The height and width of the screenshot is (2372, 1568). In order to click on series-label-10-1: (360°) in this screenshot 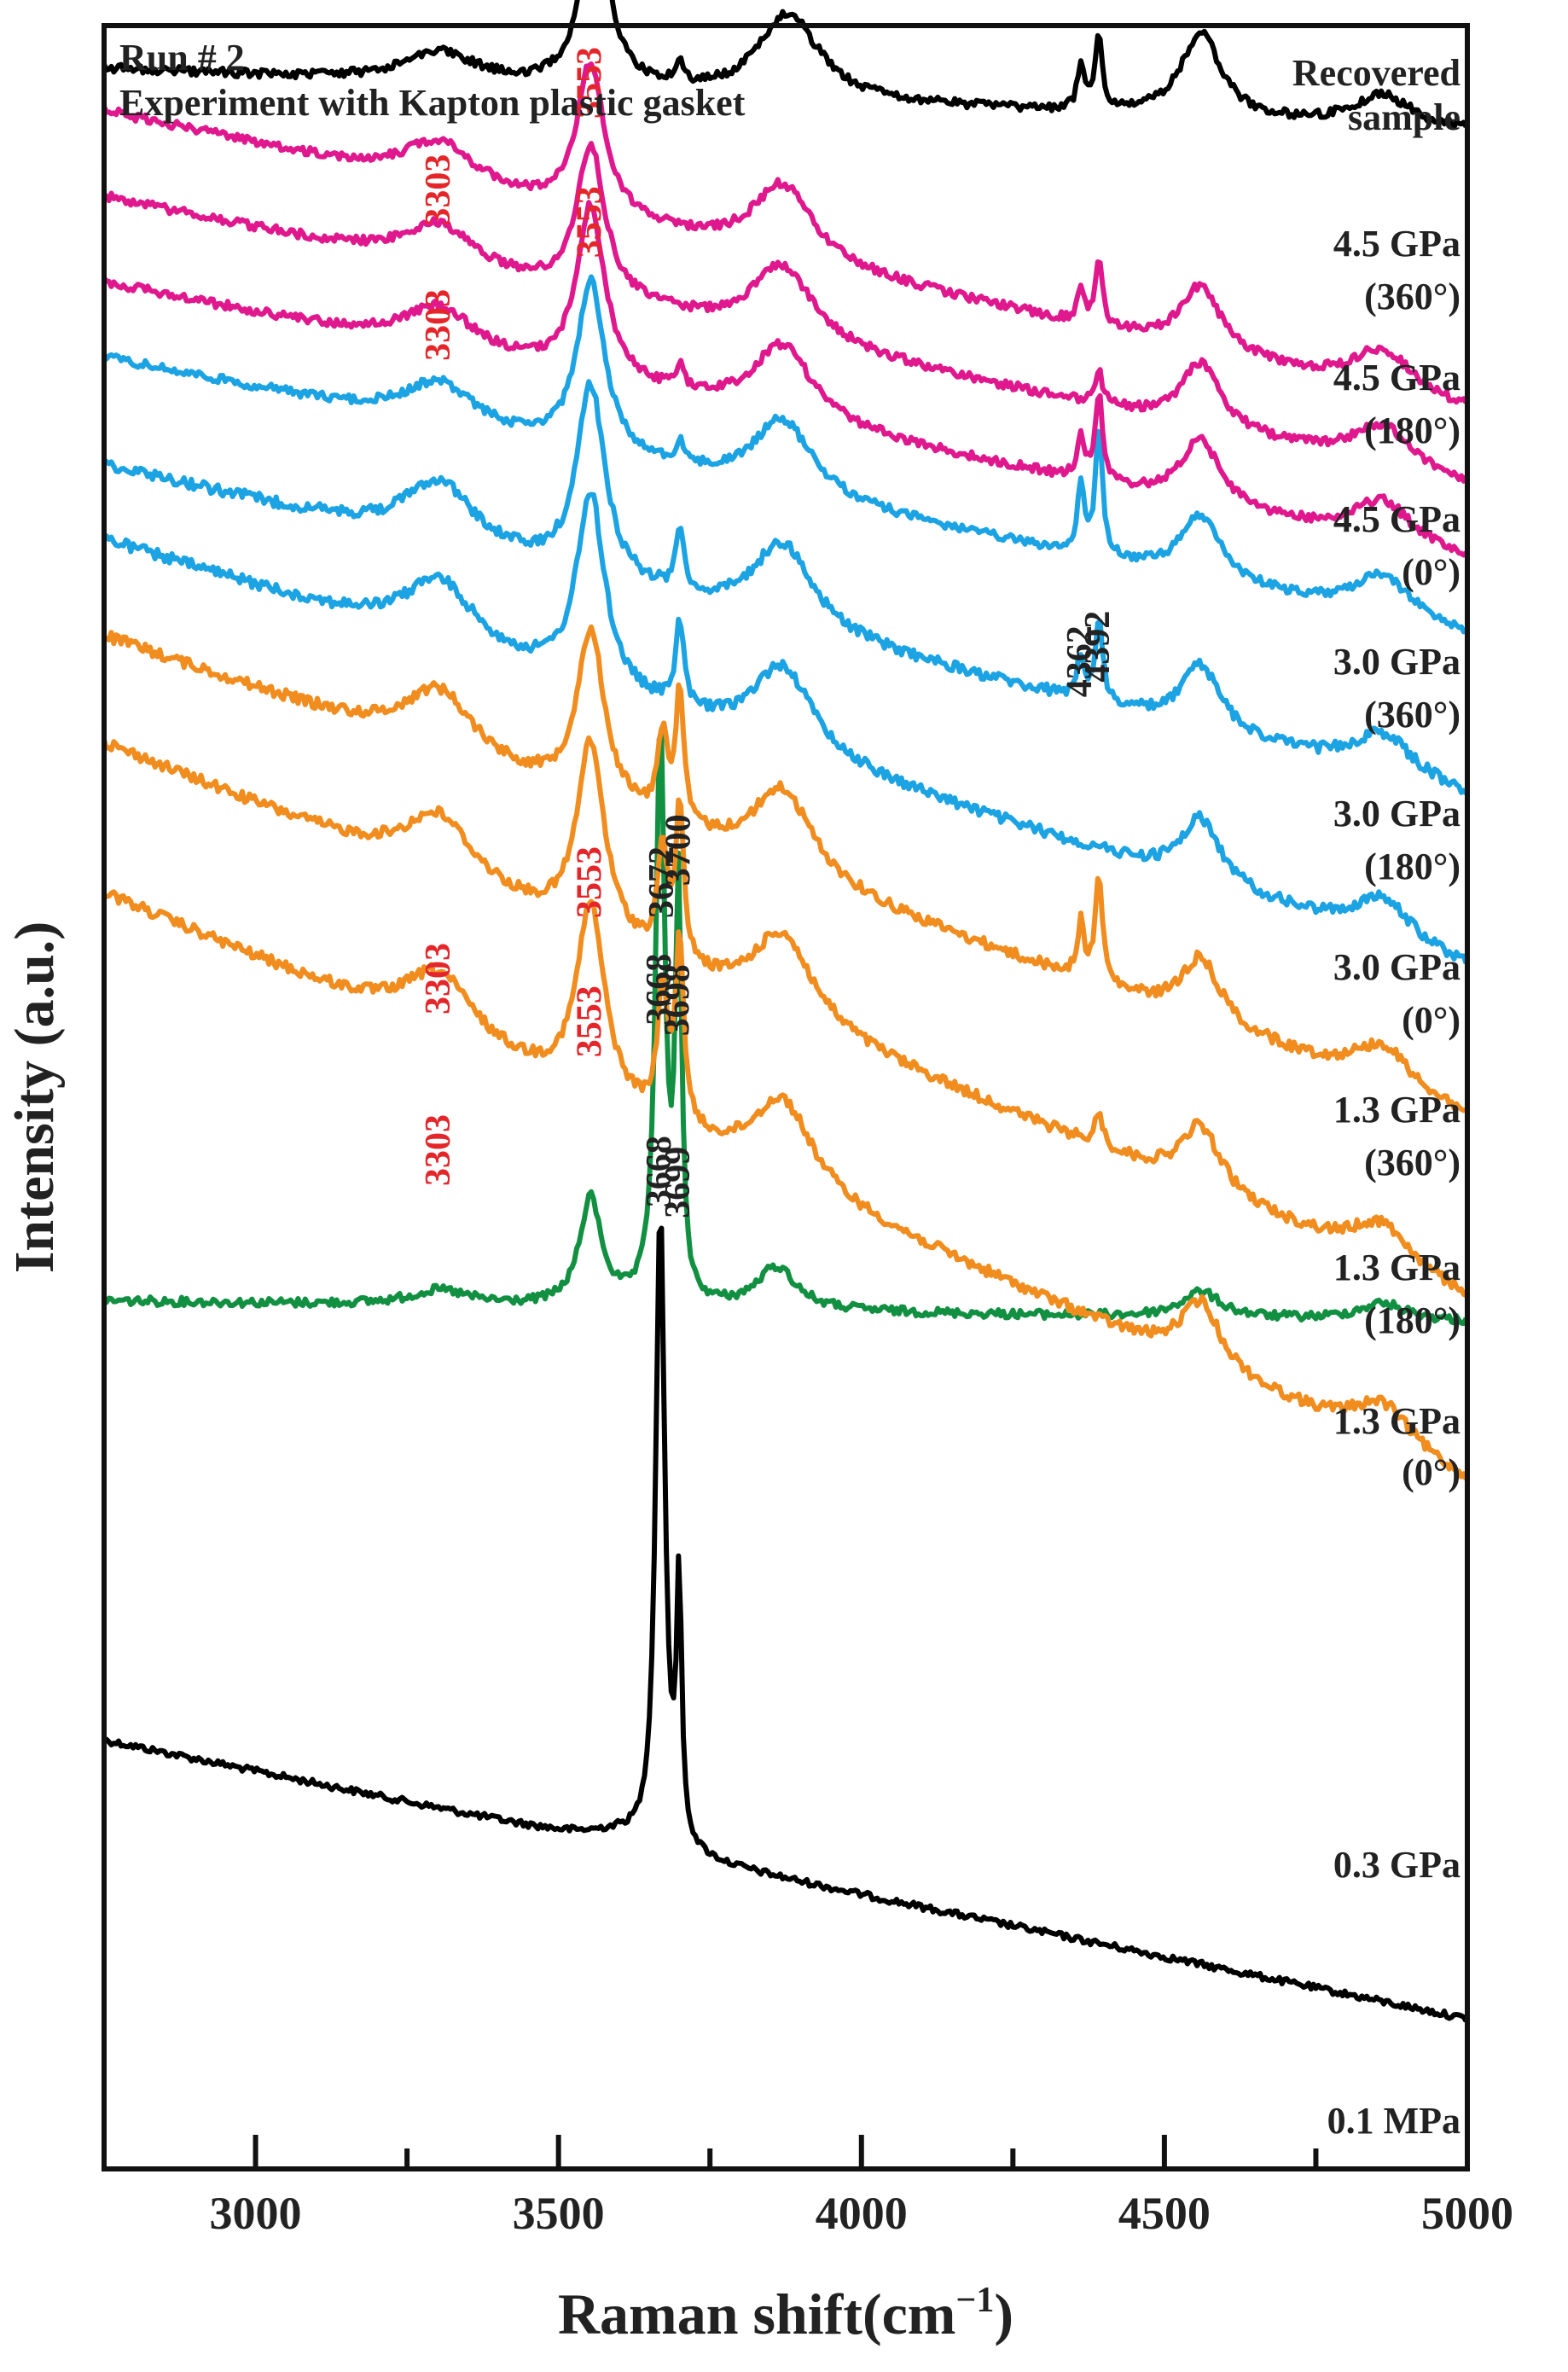, I will do `click(1412, 296)`.